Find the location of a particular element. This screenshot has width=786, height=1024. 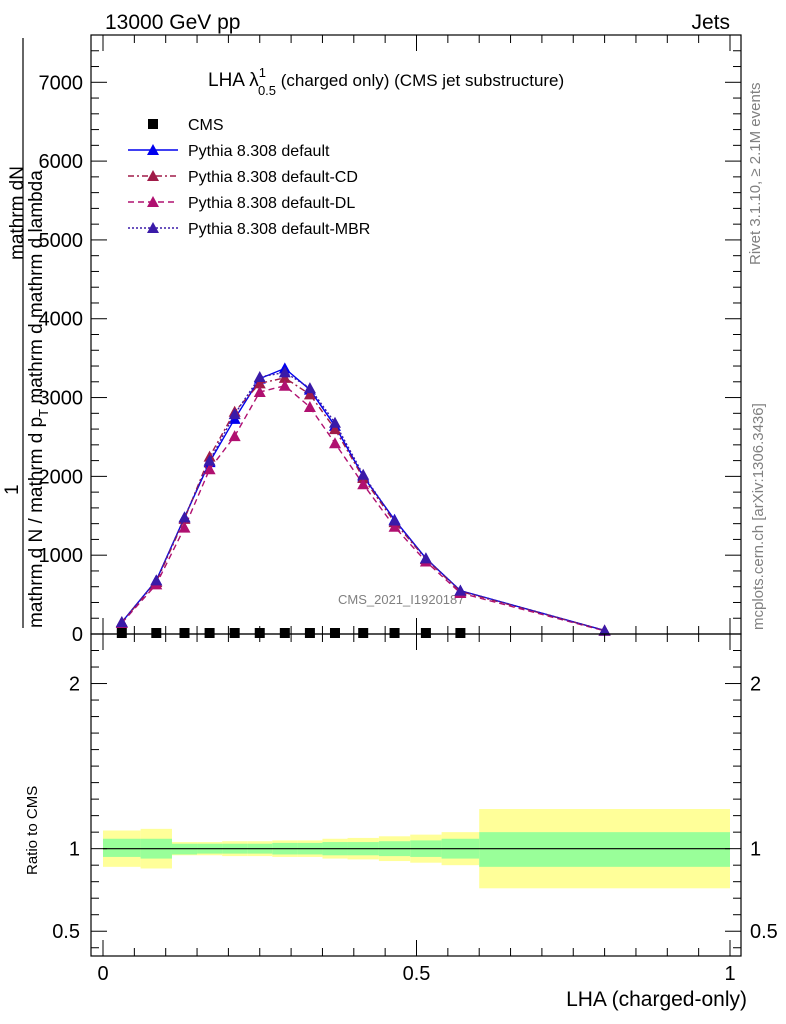

header-left: 13000 GeV pp is located at coordinates (172, 22).